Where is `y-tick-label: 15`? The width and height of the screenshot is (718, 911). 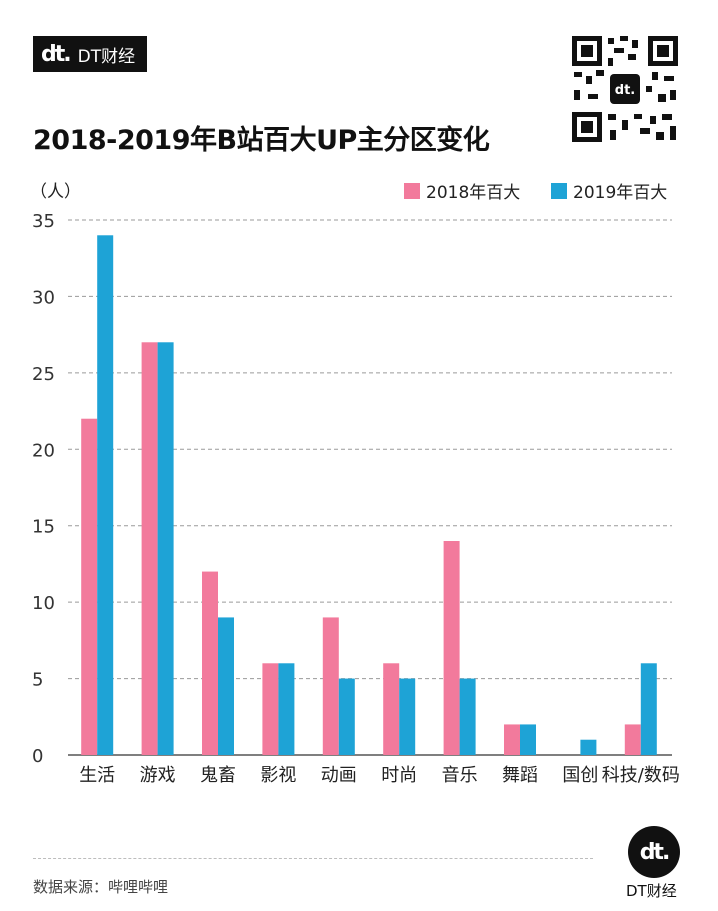
y-tick-label: 15 is located at coordinates (43, 527).